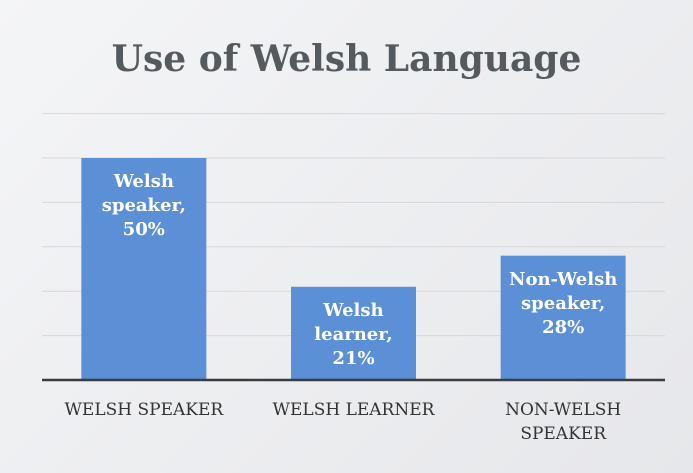 Image resolution: width=693 pixels, height=473 pixels. I want to click on x-tick-label: WELSH LEARNER, so click(353, 410).